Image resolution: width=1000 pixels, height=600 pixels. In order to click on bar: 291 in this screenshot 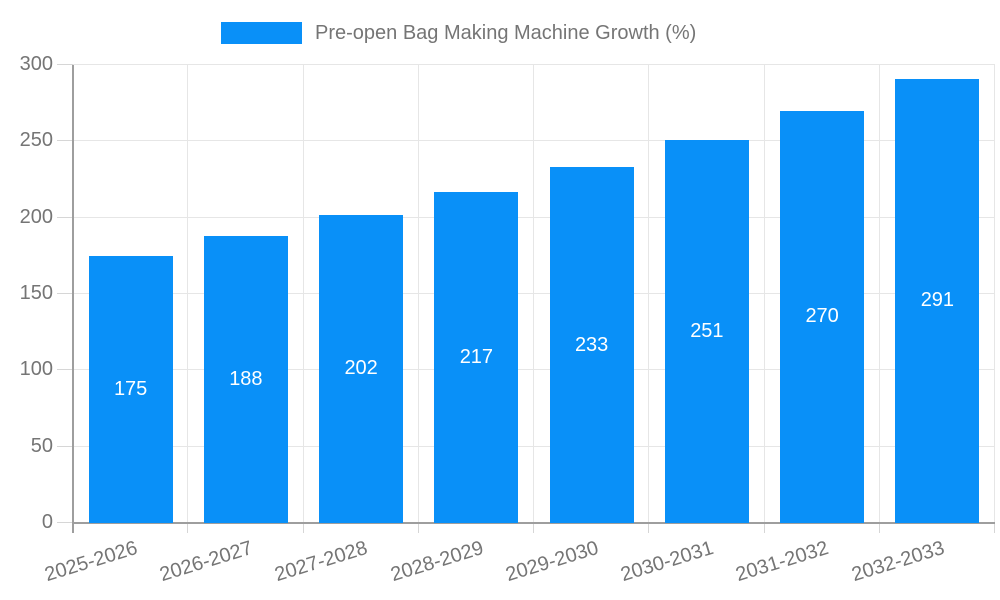, I will do `click(937, 300)`.